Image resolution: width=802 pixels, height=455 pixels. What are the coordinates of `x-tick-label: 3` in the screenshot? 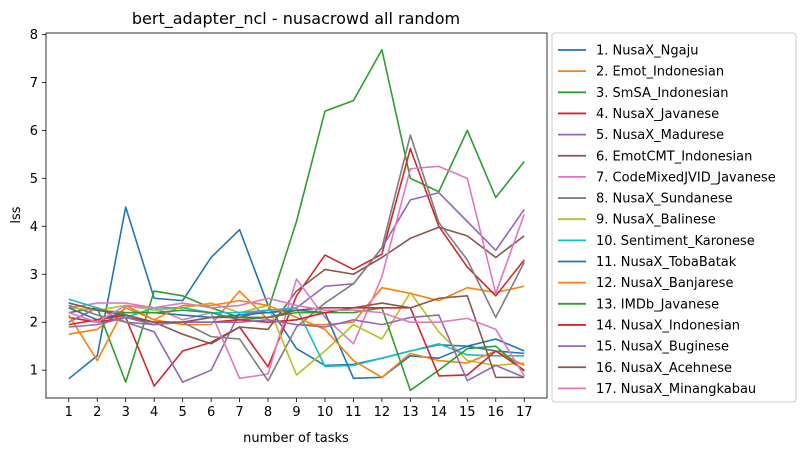 It's located at (126, 412).